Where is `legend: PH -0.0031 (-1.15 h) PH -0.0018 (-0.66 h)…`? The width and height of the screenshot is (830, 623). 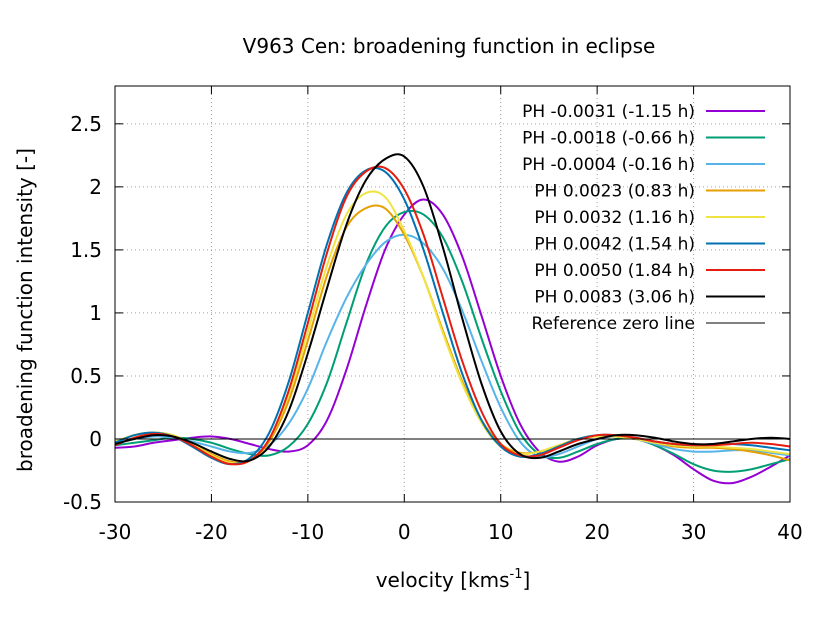
legend: PH -0.0031 (-1.15 h) PH -0.0018 (-0.66 h)… is located at coordinates (643, 218).